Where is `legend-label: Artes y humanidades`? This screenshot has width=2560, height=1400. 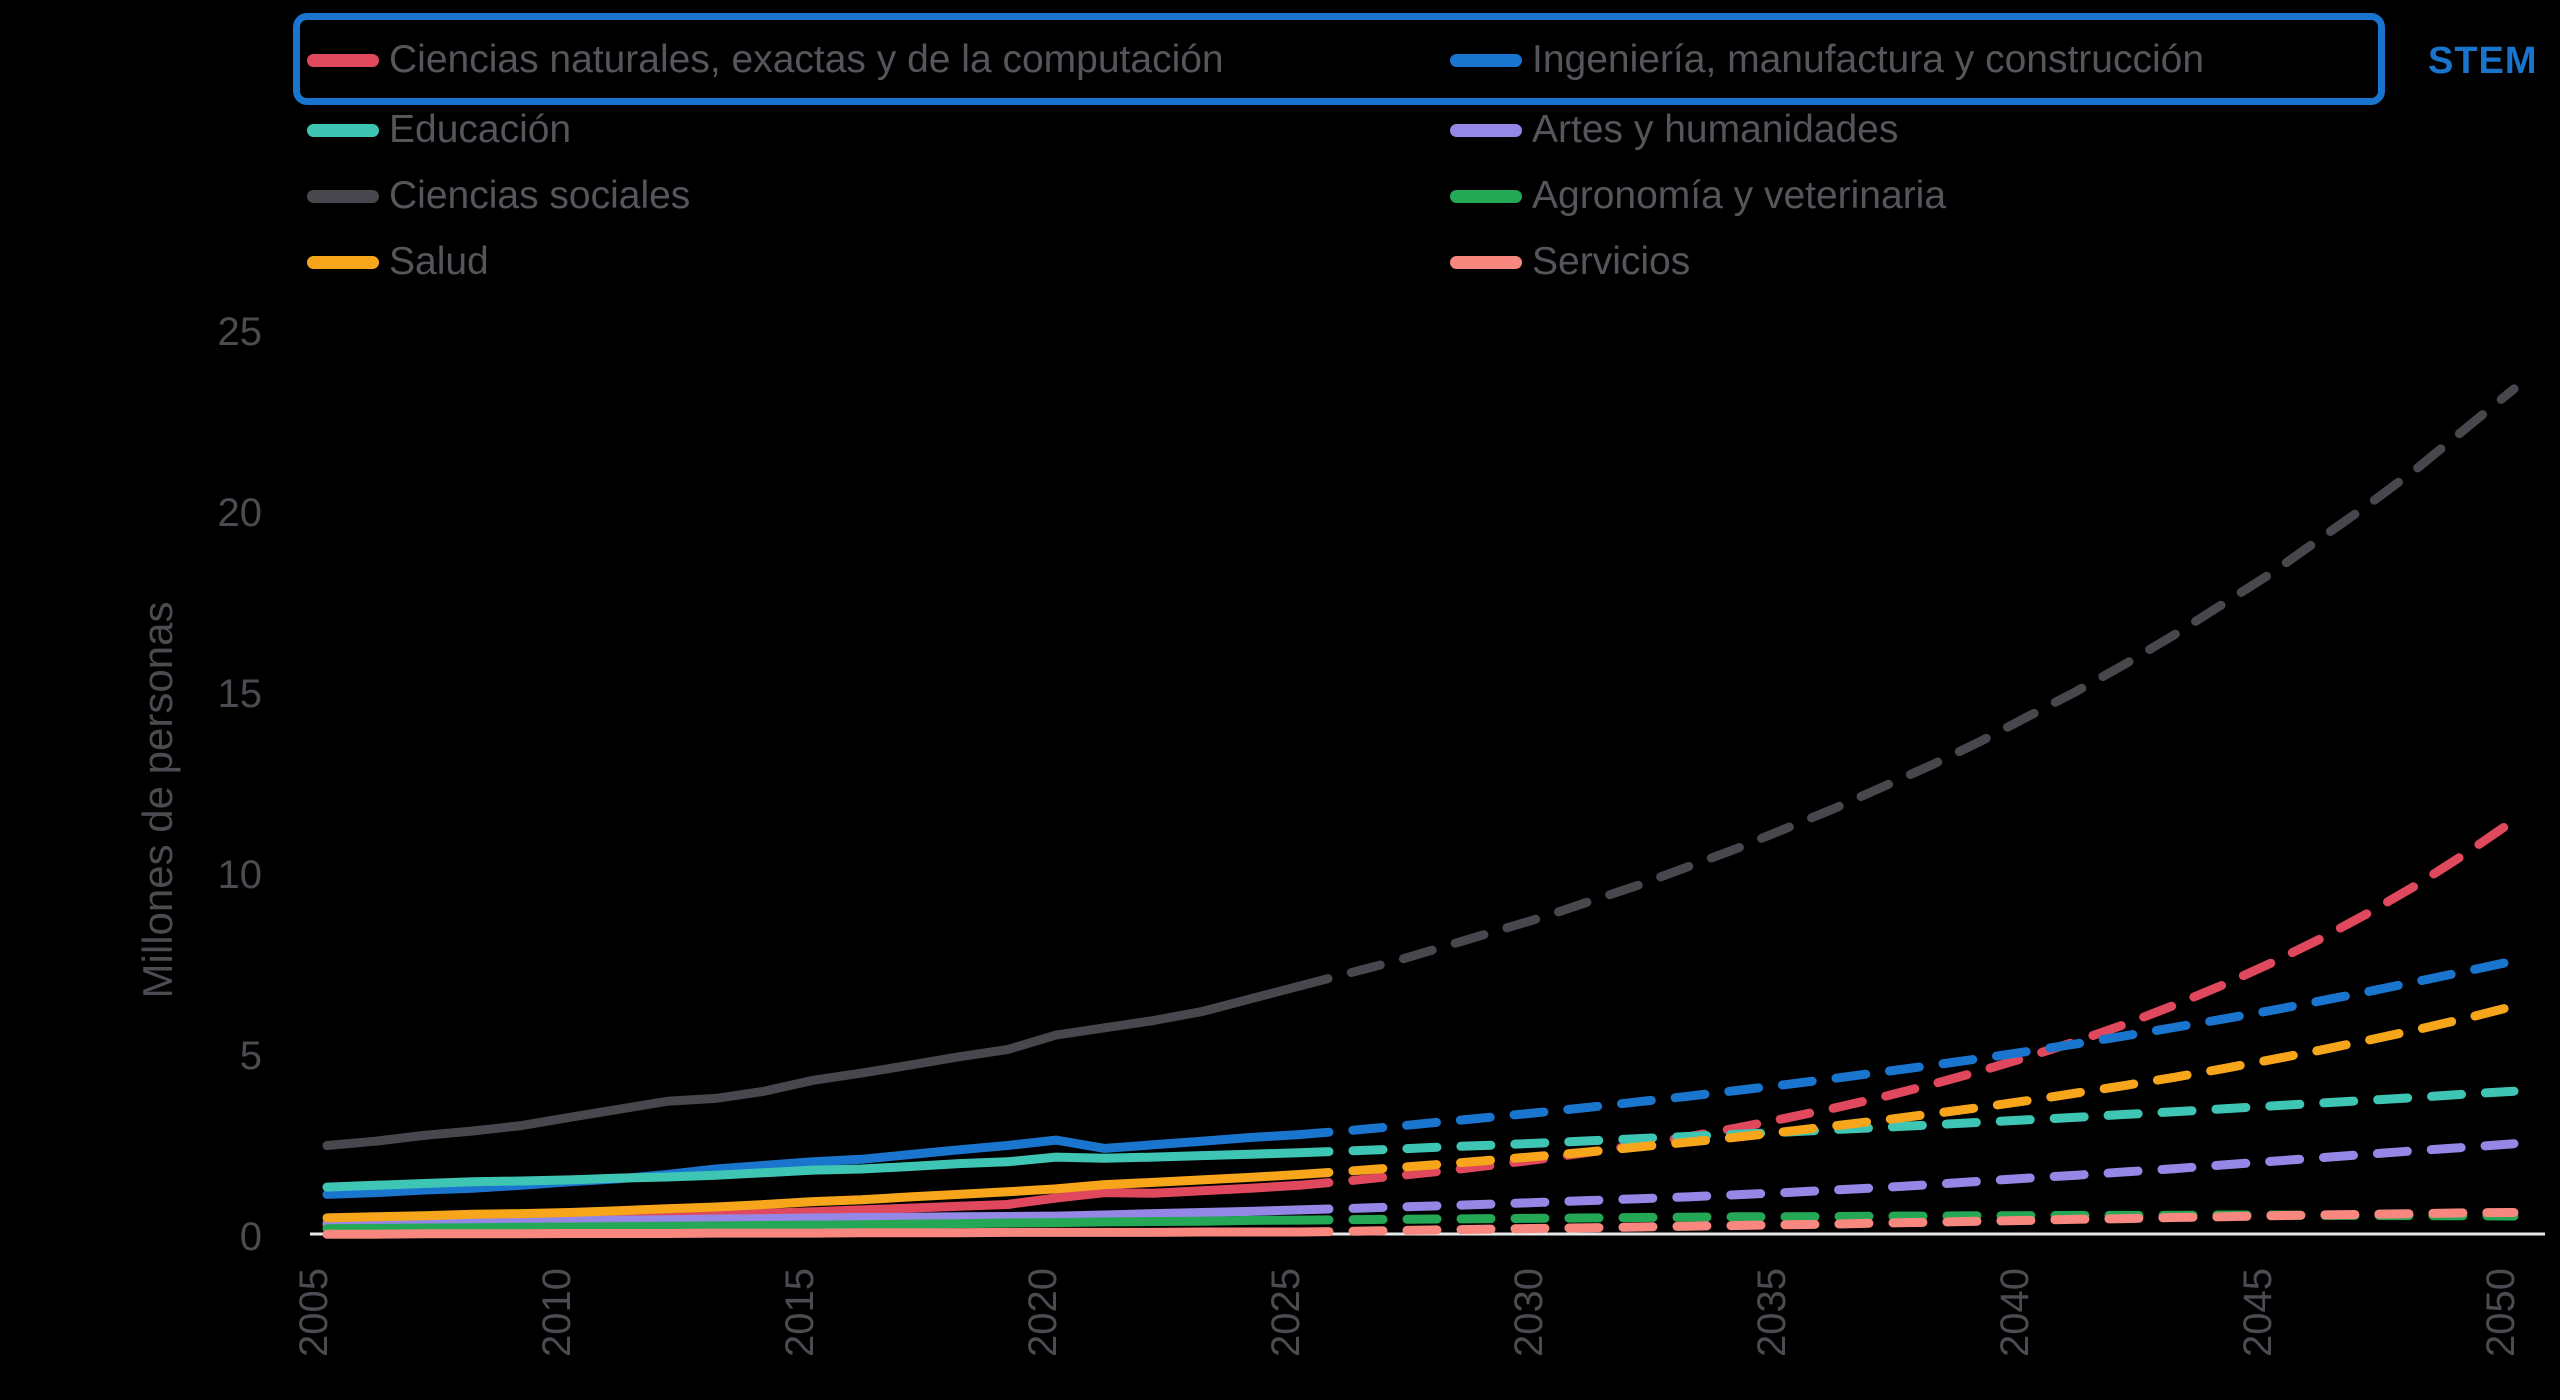 legend-label: Artes y humanidades is located at coordinates (1715, 129).